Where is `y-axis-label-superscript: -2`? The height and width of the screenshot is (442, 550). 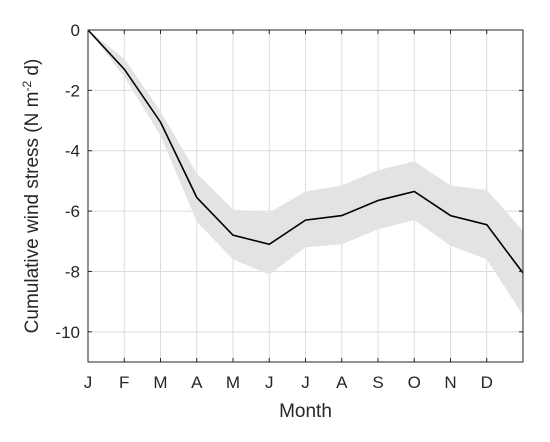 y-axis-label-superscript: -2 is located at coordinates (27, 86).